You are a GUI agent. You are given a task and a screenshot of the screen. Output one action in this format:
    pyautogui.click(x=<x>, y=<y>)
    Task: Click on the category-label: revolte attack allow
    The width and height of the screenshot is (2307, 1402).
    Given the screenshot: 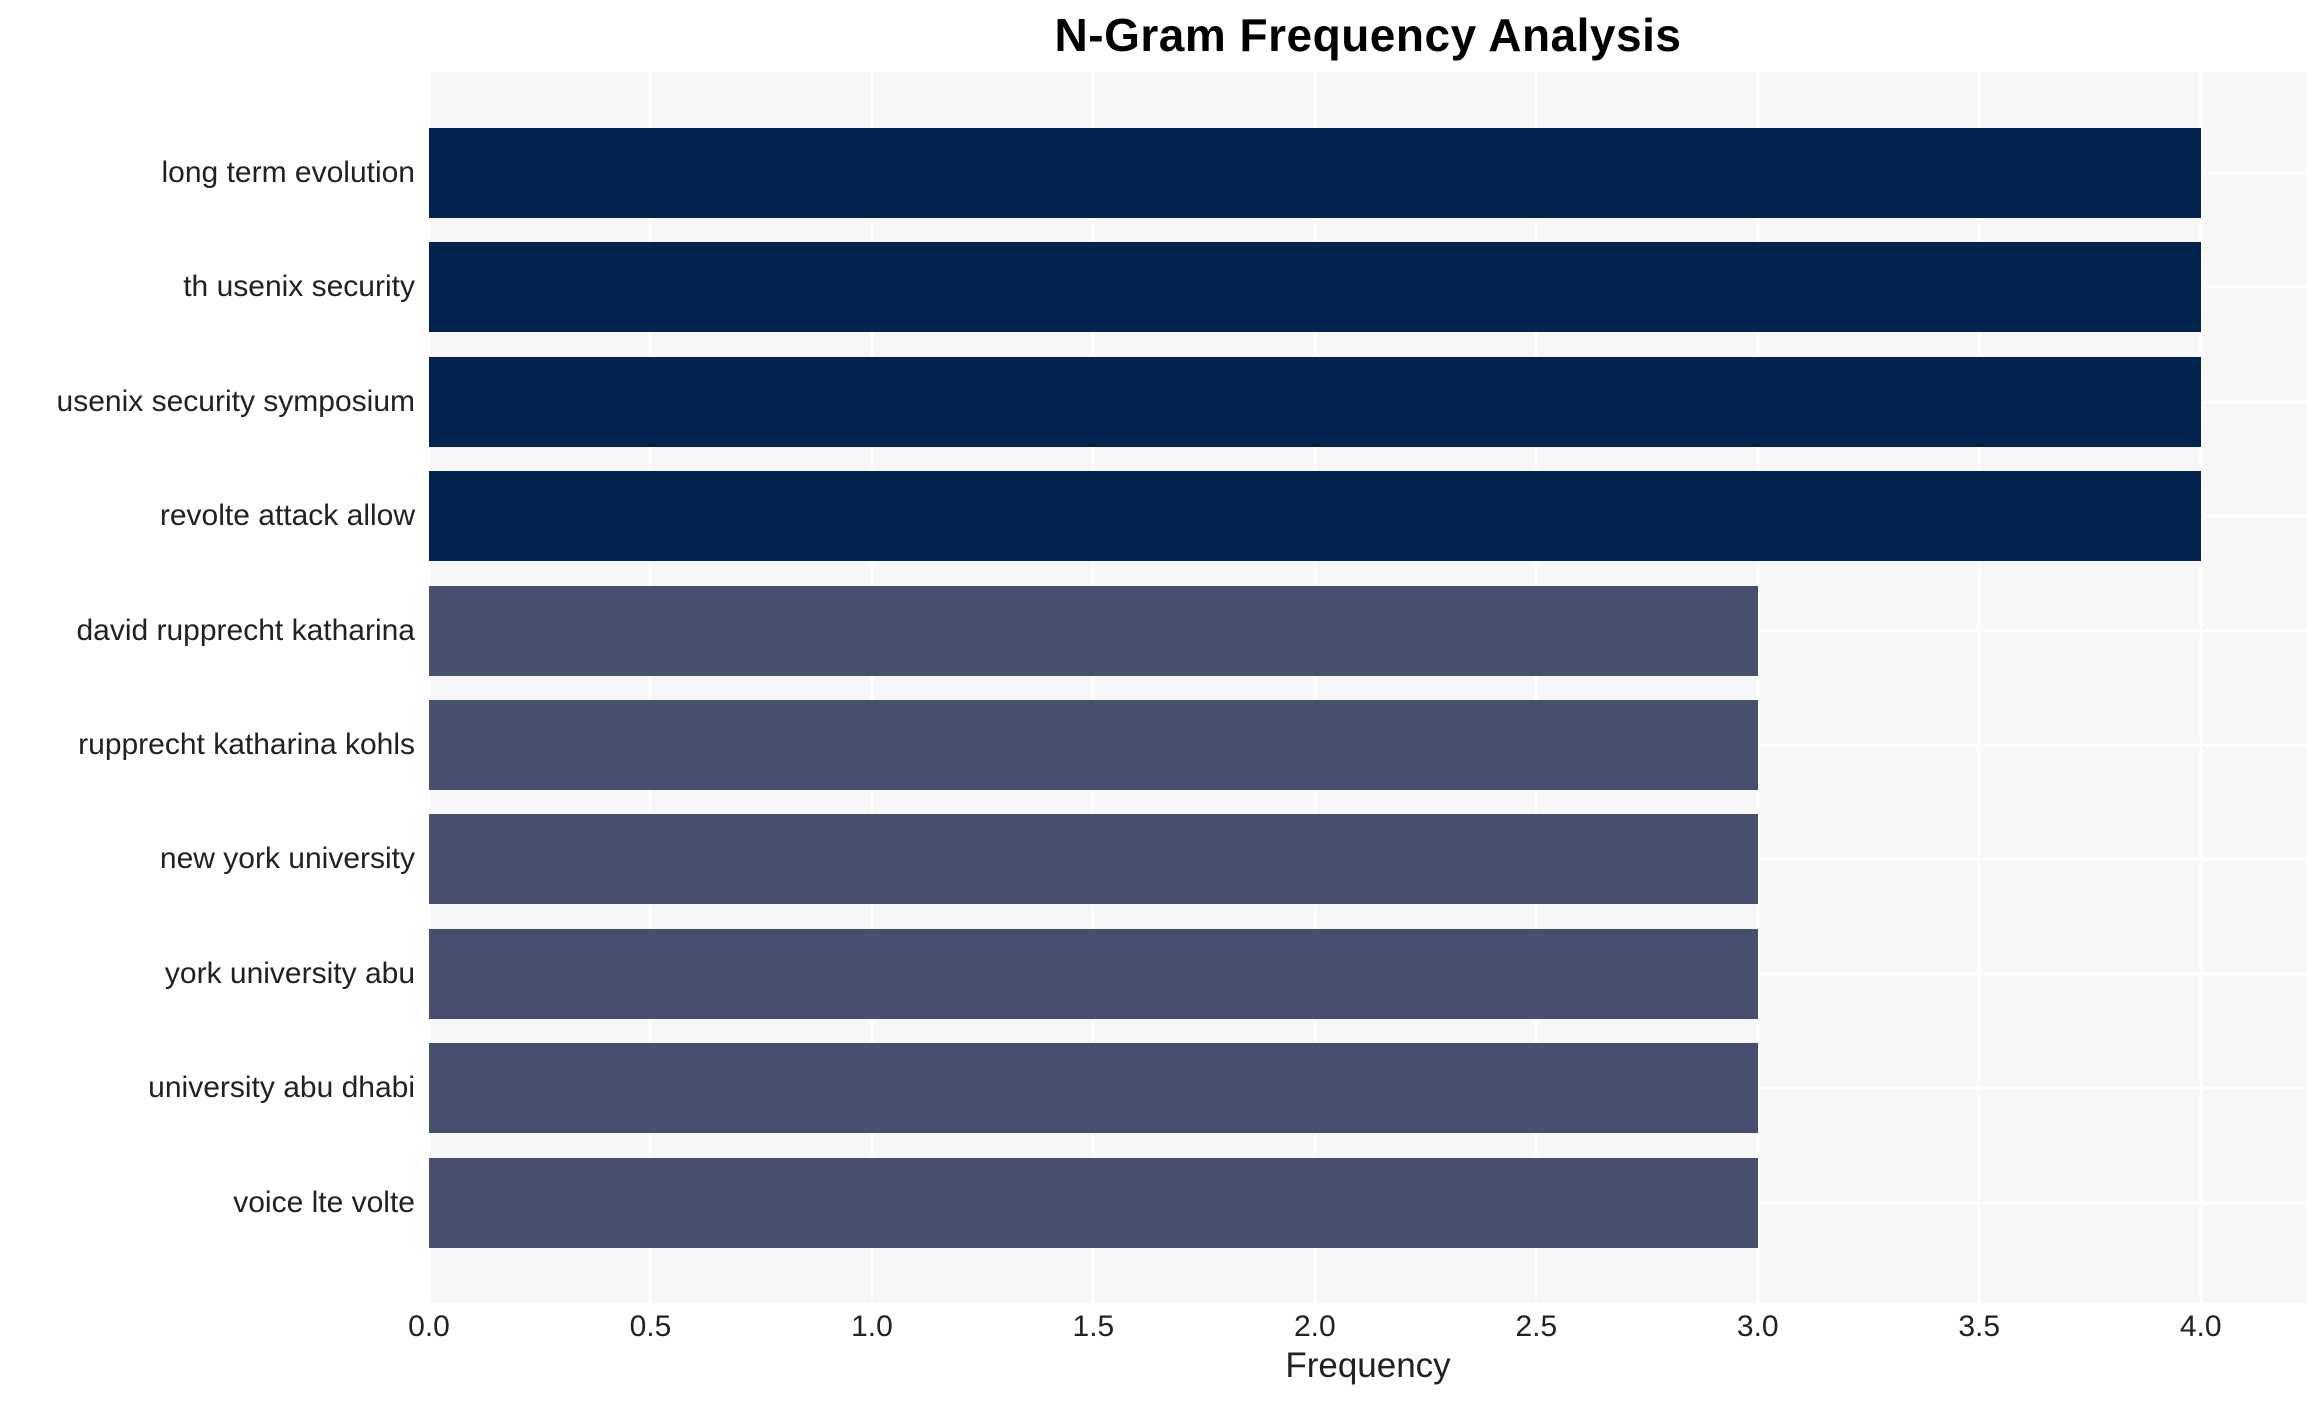 What is the action you would take?
    pyautogui.click(x=287, y=516)
    